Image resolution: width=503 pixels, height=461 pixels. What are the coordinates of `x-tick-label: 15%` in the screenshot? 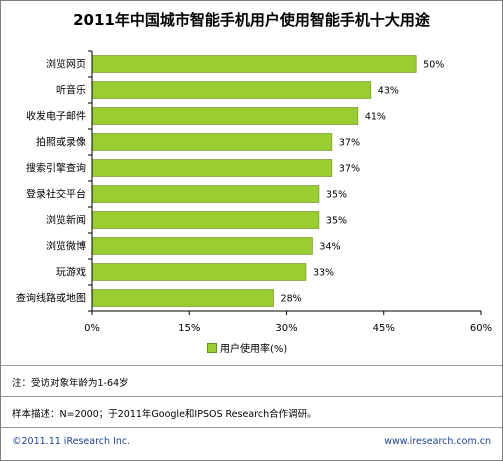 It's located at (189, 328).